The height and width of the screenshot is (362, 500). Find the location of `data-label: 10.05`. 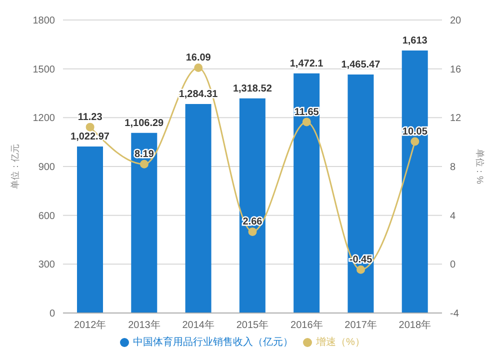

data-label: 10.05 is located at coordinates (415, 132).